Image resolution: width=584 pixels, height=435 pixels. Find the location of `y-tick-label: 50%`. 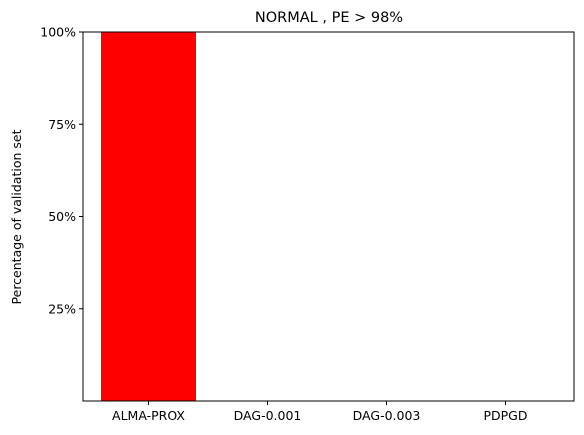

y-tick-label: 50% is located at coordinates (62, 216).